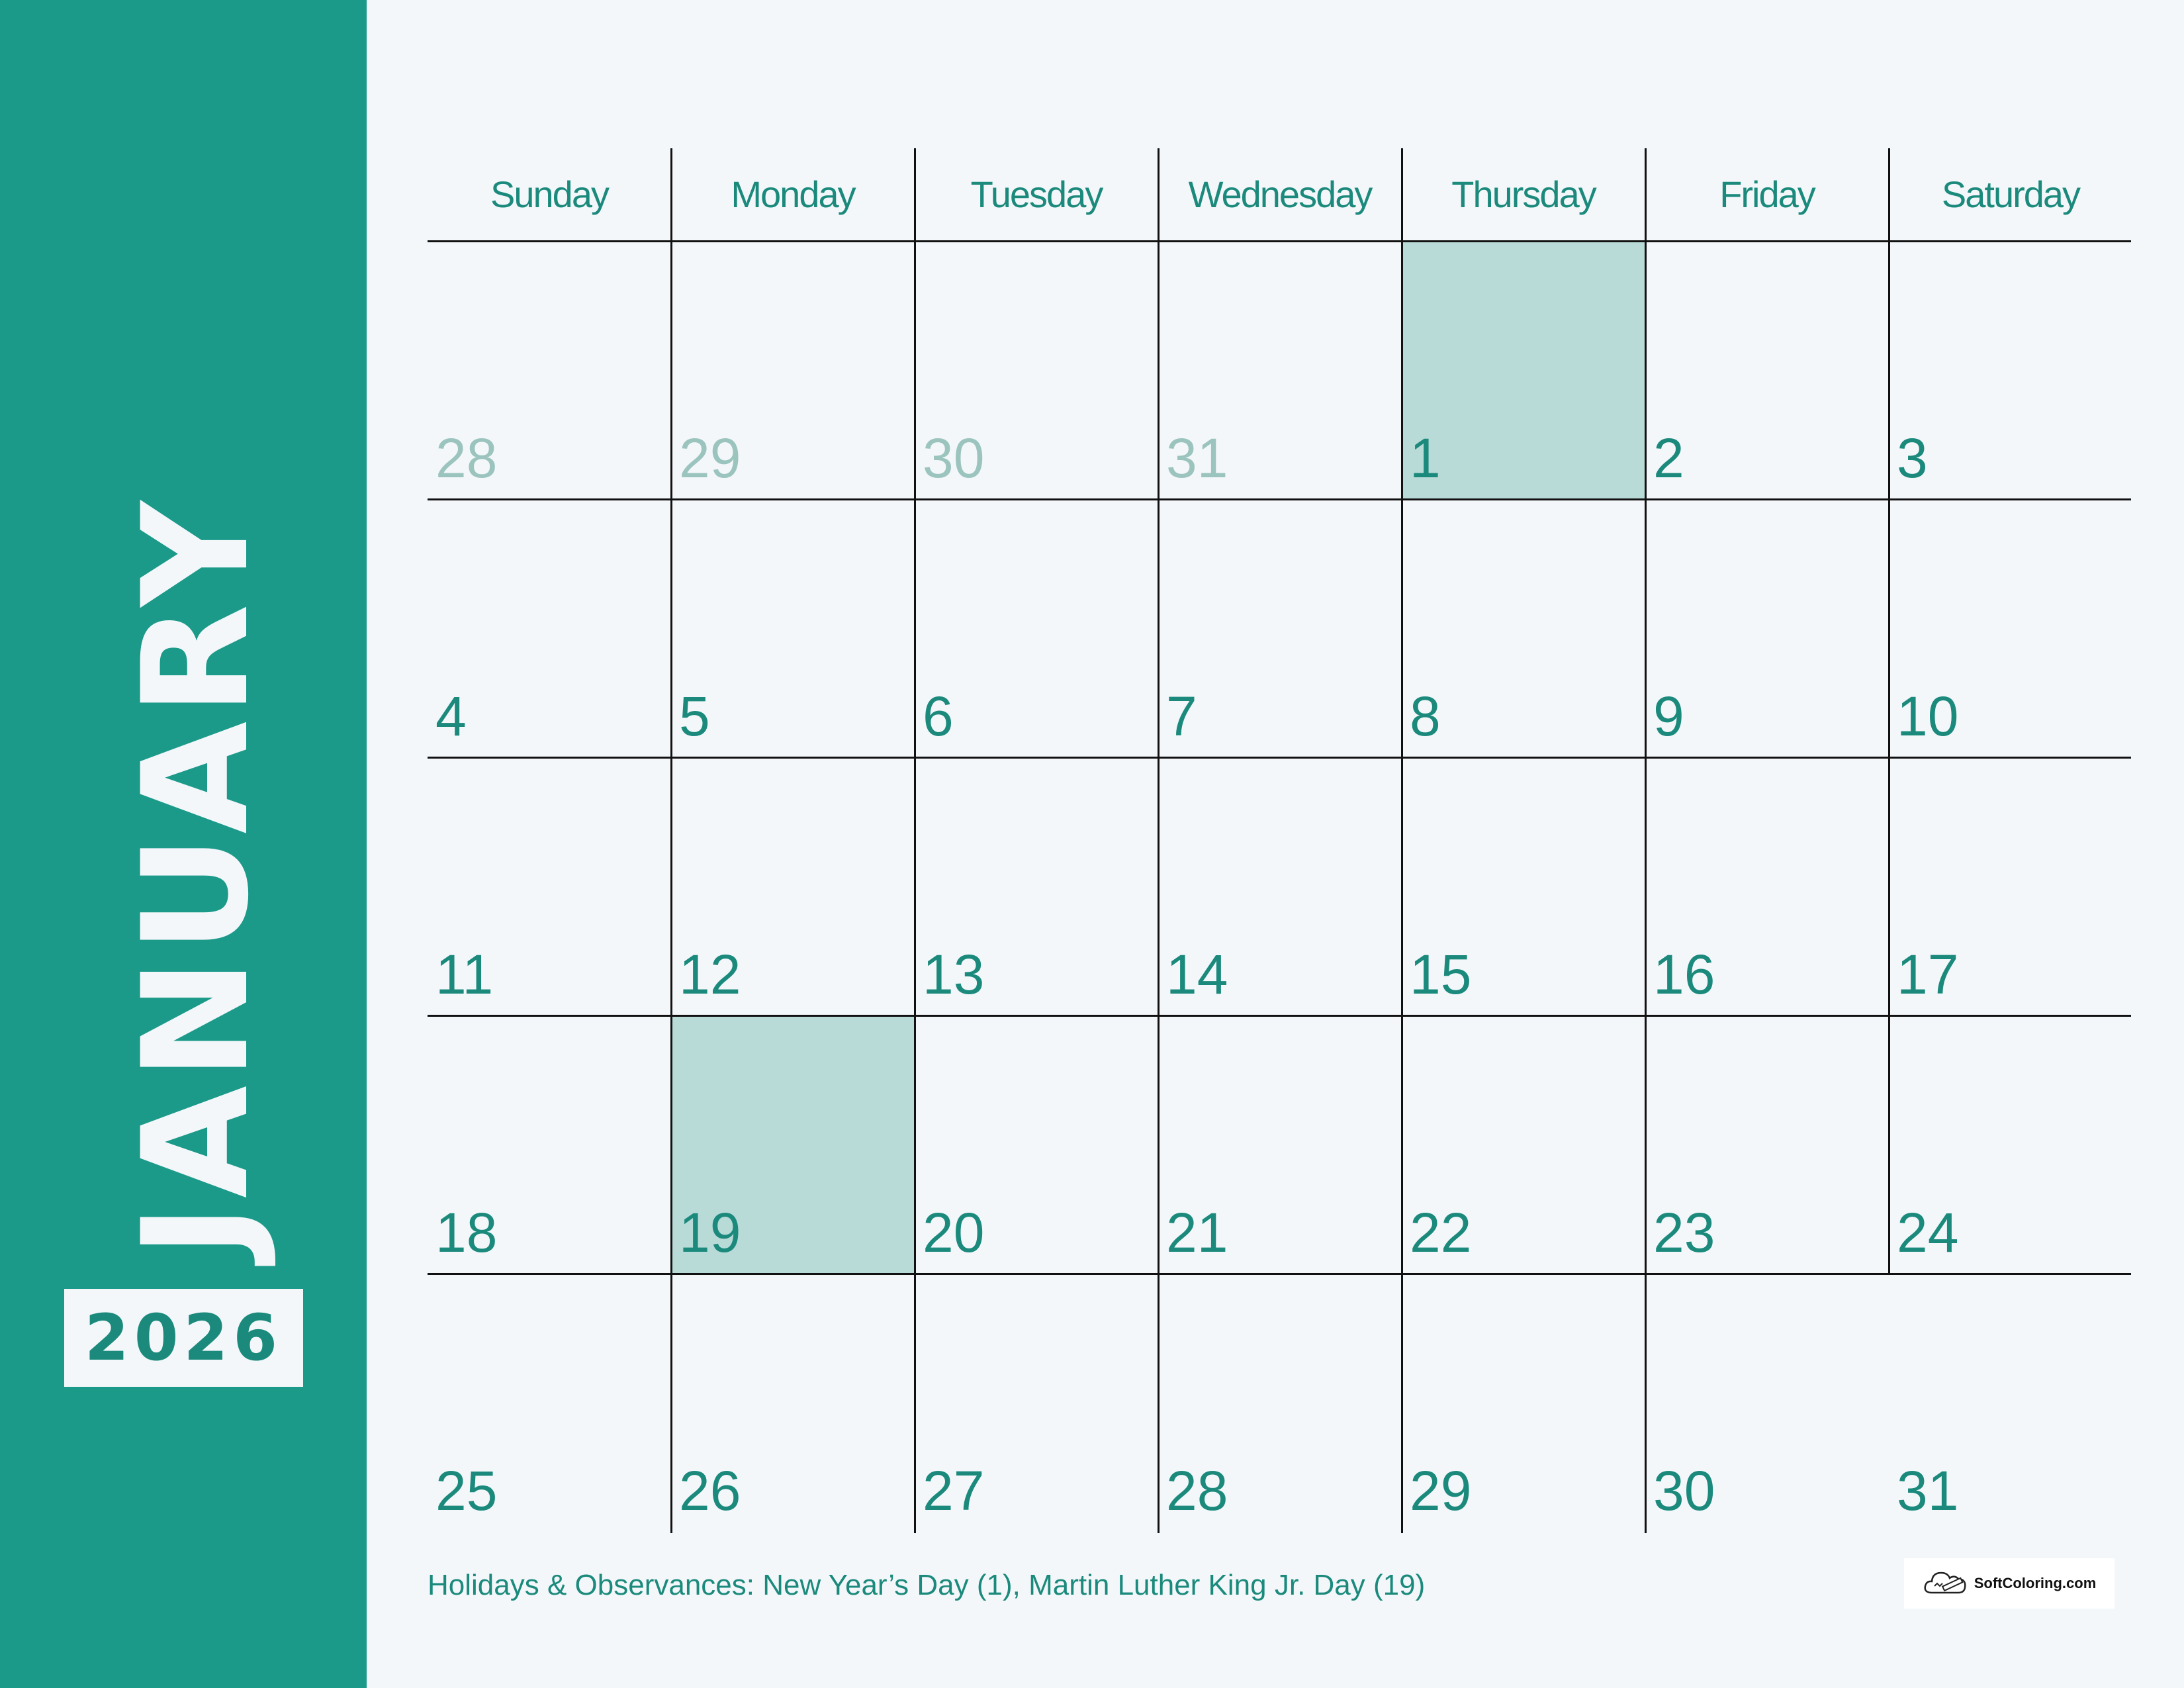 This screenshot has height=1688, width=2184. What do you see at coordinates (1945, 1582) in the screenshot?
I see `cloud-pencil-icon` at bounding box center [1945, 1582].